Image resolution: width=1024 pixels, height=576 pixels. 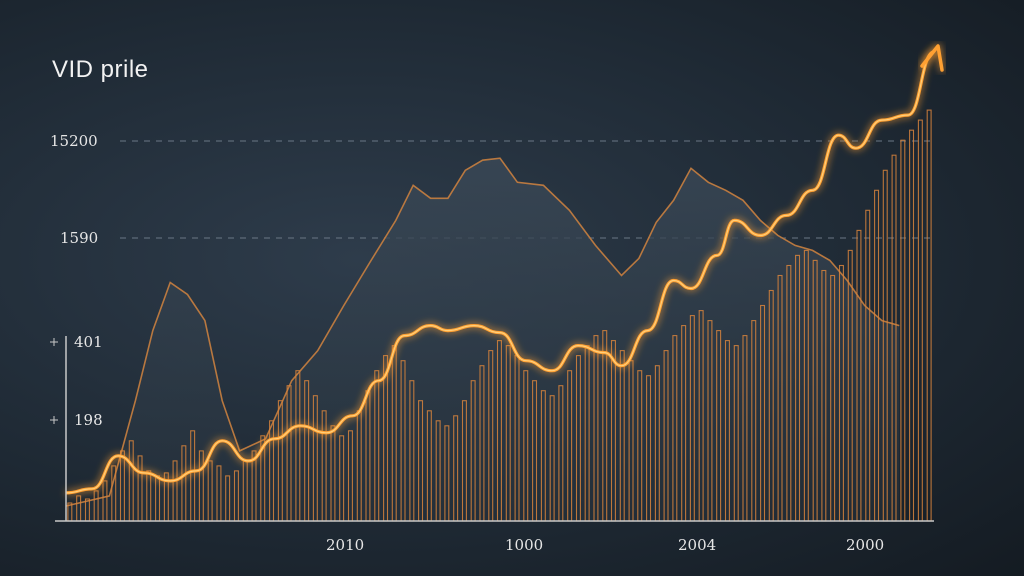 What do you see at coordinates (865, 545) in the screenshot?
I see `x-tick-label: 2000` at bounding box center [865, 545].